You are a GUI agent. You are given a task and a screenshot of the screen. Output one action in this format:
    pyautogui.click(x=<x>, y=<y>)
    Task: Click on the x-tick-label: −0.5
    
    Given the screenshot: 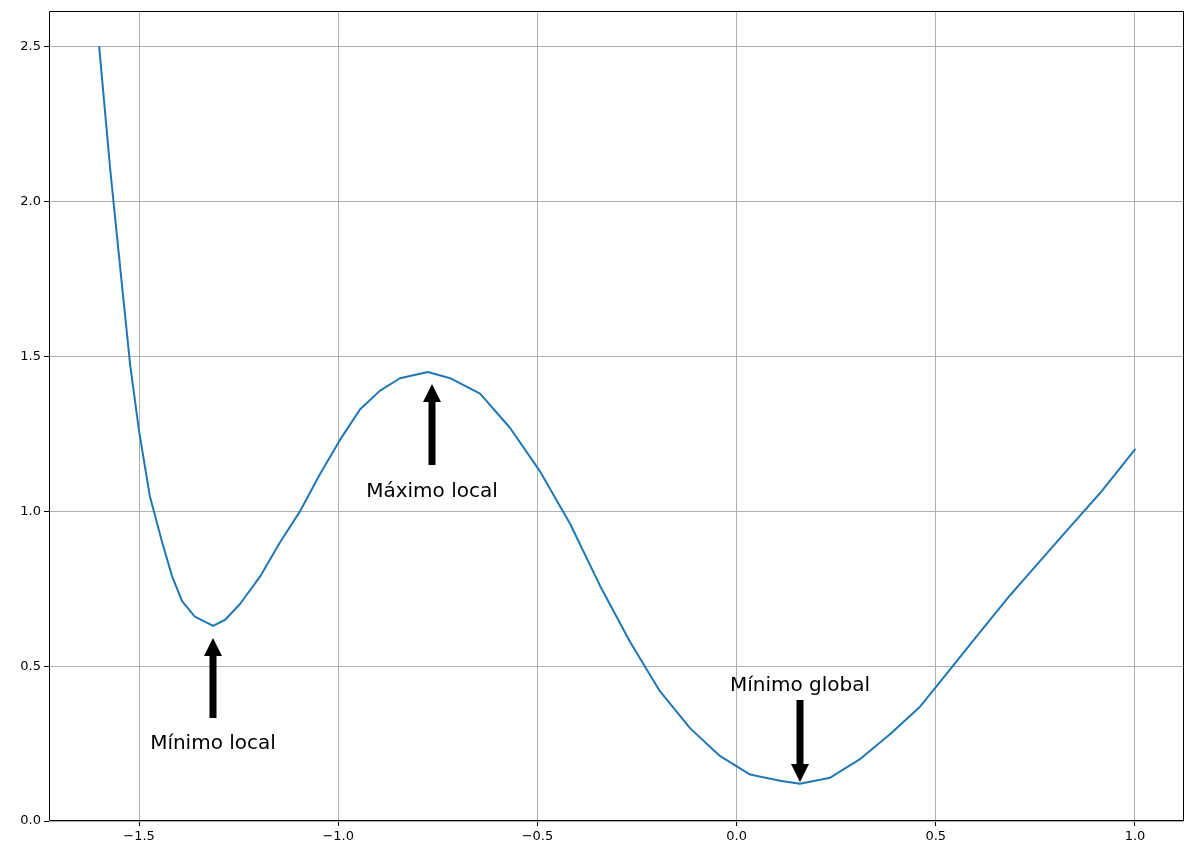 What is the action you would take?
    pyautogui.click(x=537, y=836)
    